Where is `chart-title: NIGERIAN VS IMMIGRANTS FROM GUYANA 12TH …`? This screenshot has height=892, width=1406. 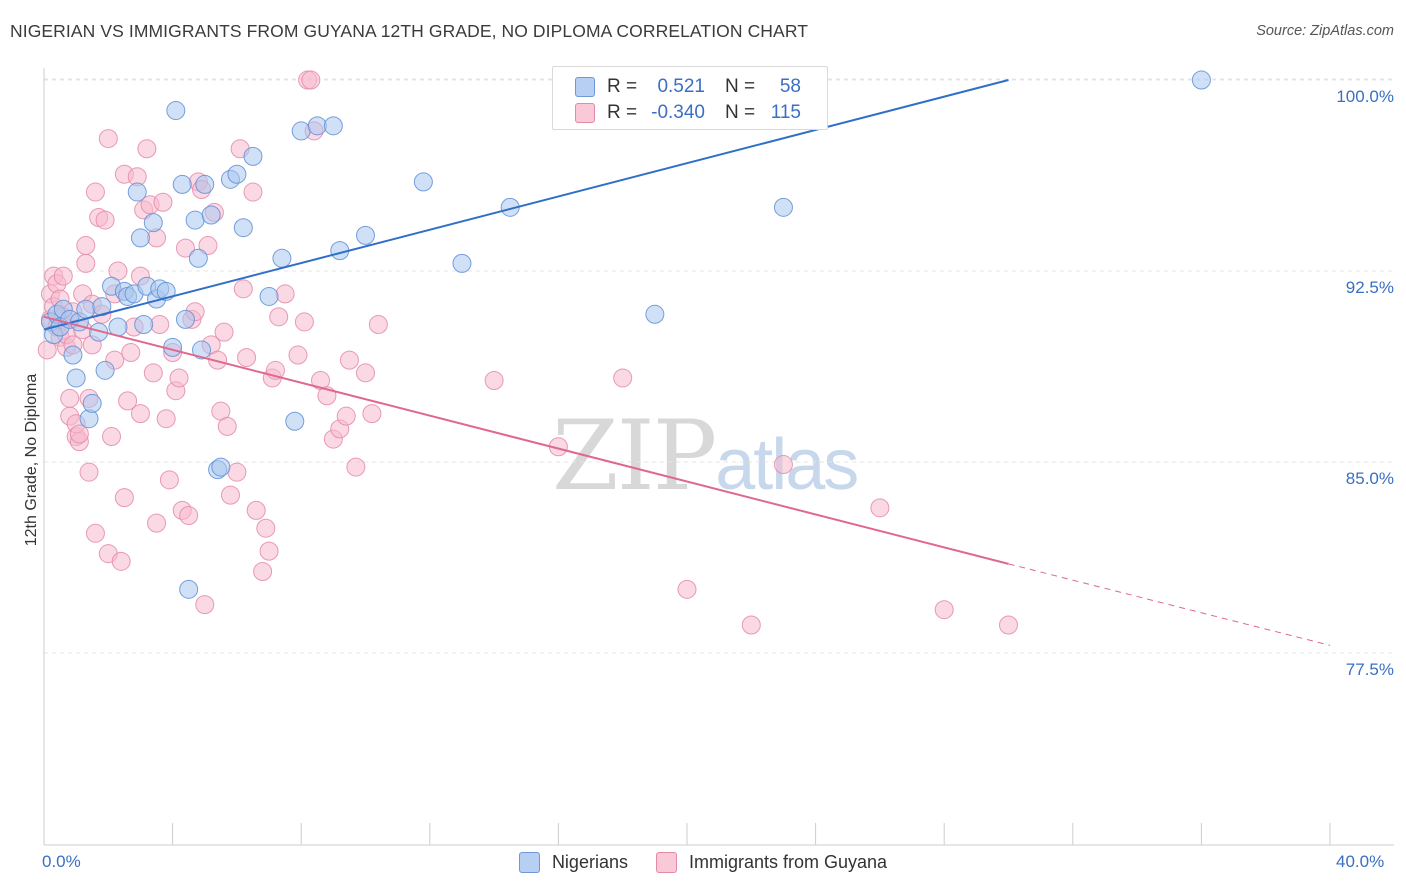 chart-title: NIGERIAN VS IMMIGRANTS FROM GUYANA 12TH … is located at coordinates (409, 31).